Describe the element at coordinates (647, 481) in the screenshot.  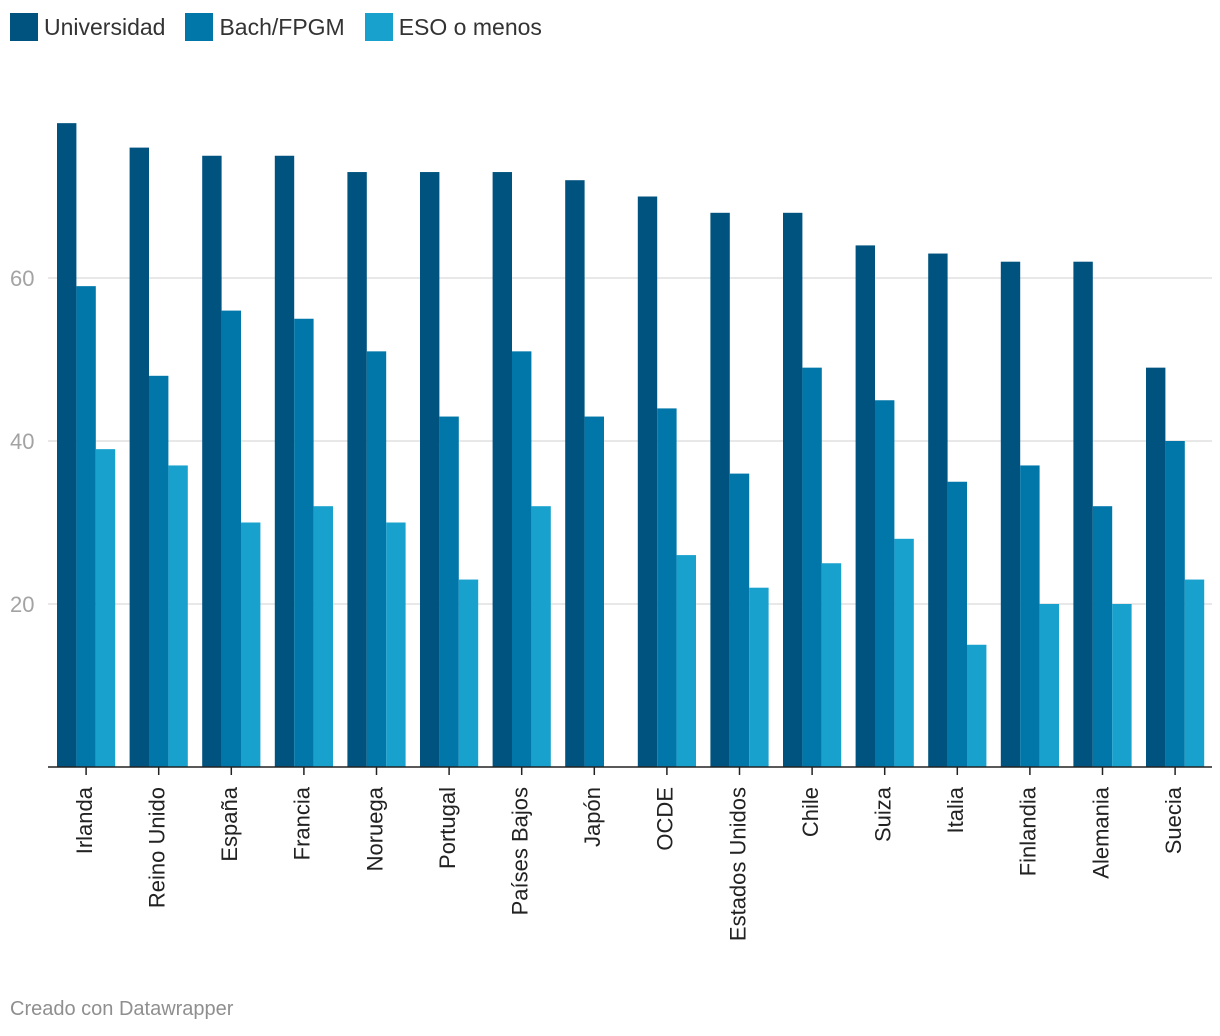
I see `bar-ocde-universidad` at that location.